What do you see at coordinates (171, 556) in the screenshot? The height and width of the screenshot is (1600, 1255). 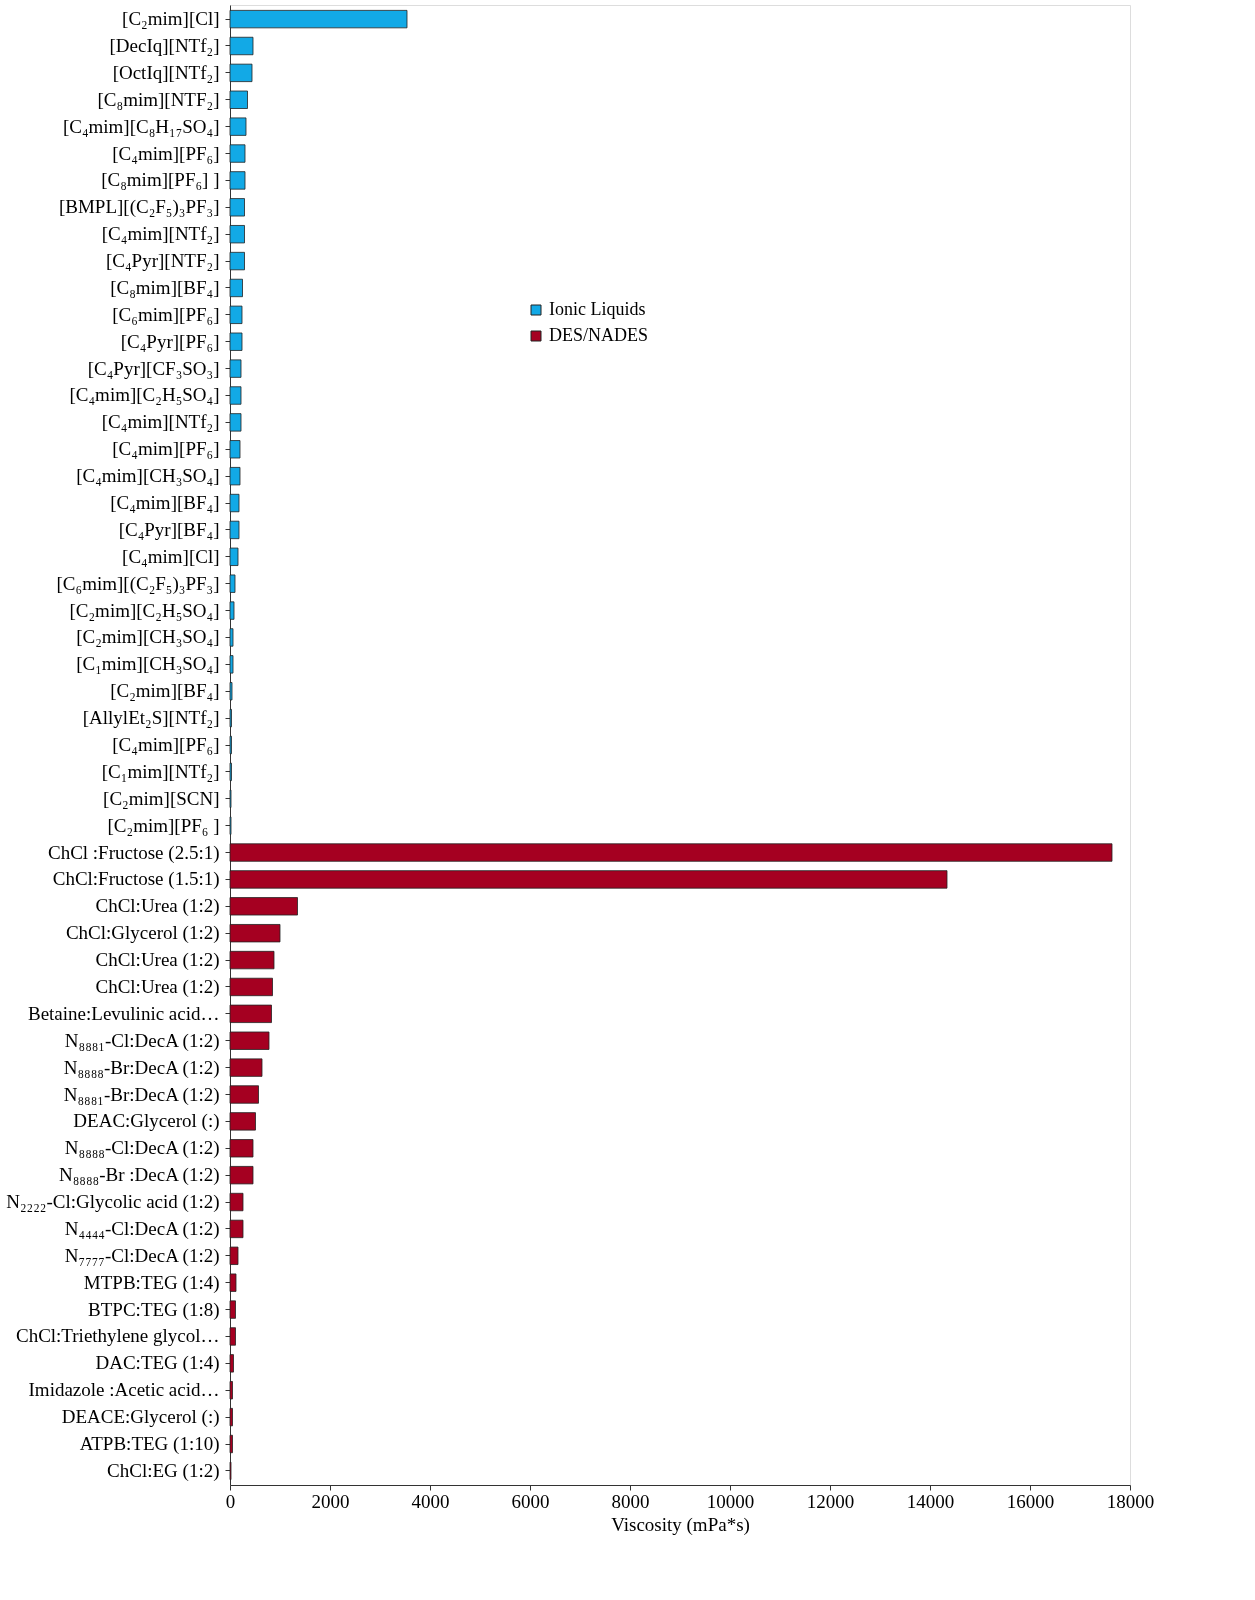 I see `y-tick-label: [C₄mim][Cl]` at bounding box center [171, 556].